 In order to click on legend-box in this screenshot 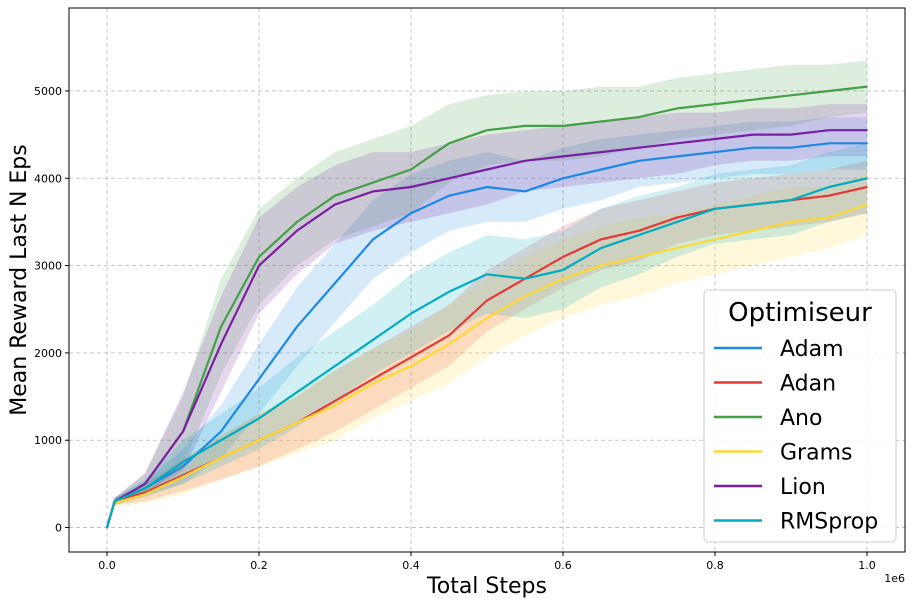, I will do `click(800, 416)`.